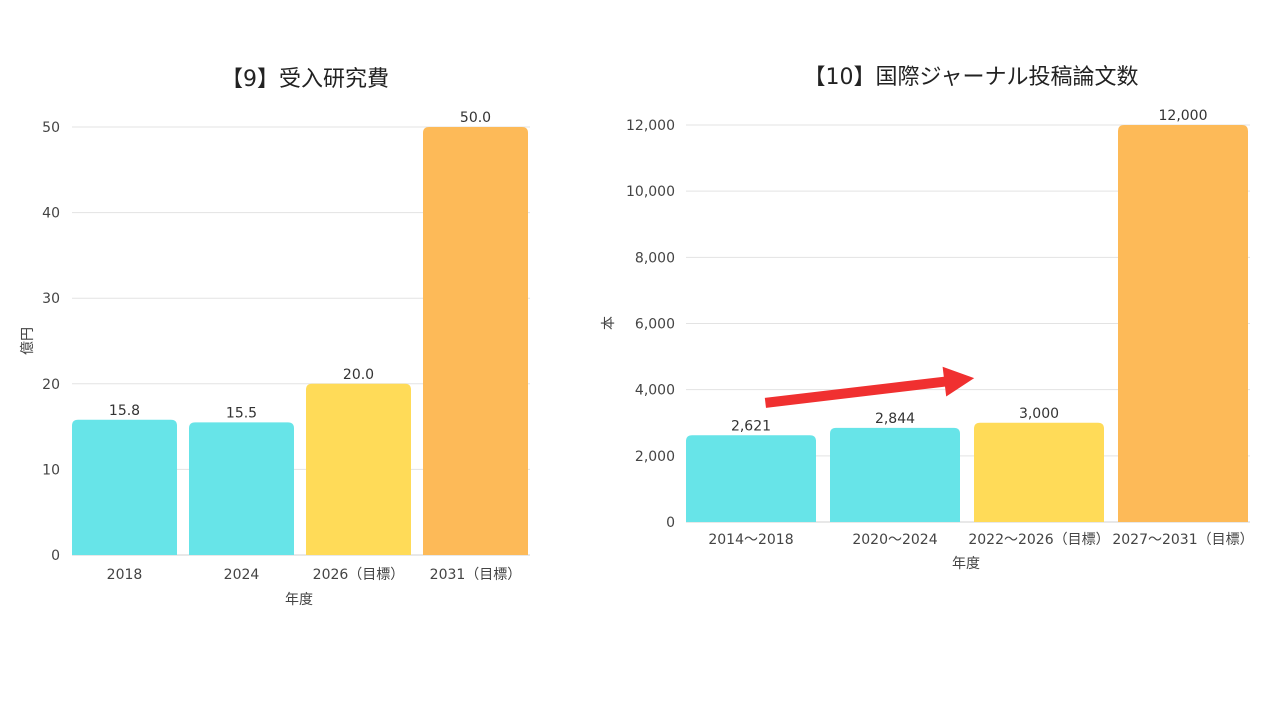  What do you see at coordinates (655, 391) in the screenshot?
I see `y-tick-label: 4,000` at bounding box center [655, 391].